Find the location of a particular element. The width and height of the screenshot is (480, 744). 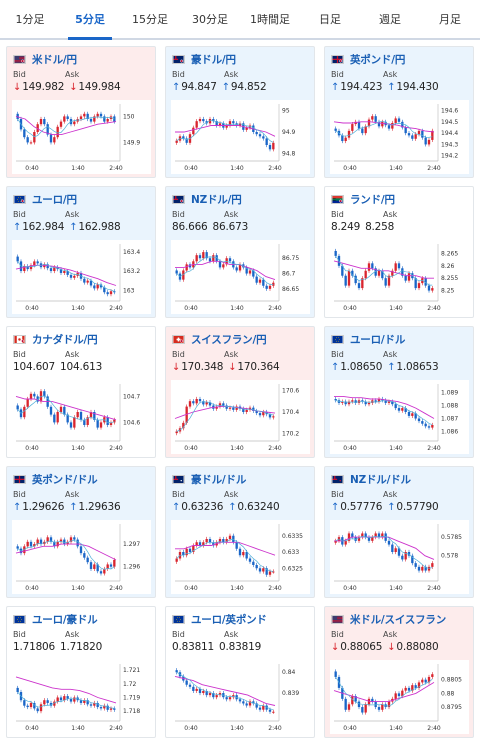

mini-candlestick-chart: 0.8805 0.88 0.8795 0:40 1:40 2:40 is located at coordinates (399, 697).